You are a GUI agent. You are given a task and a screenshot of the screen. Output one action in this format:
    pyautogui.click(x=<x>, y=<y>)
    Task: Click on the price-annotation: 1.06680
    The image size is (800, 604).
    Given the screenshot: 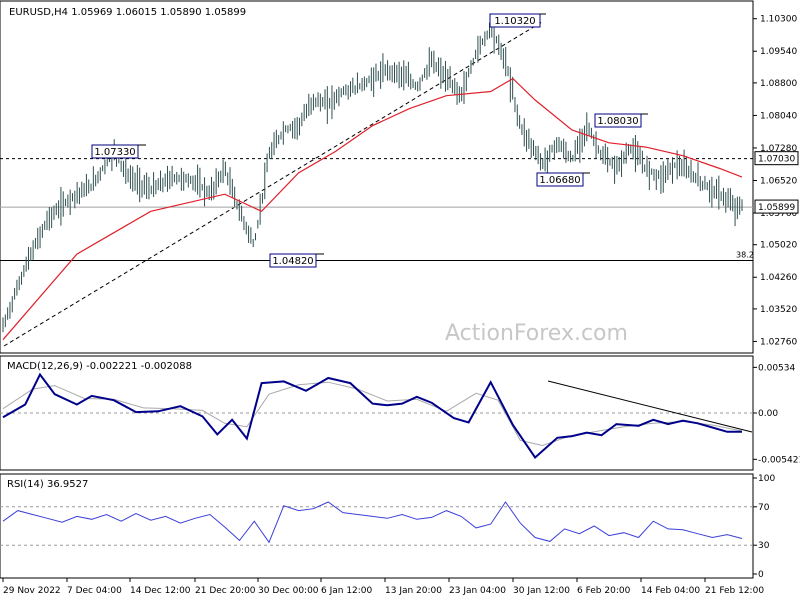 What is the action you would take?
    pyautogui.click(x=563, y=179)
    